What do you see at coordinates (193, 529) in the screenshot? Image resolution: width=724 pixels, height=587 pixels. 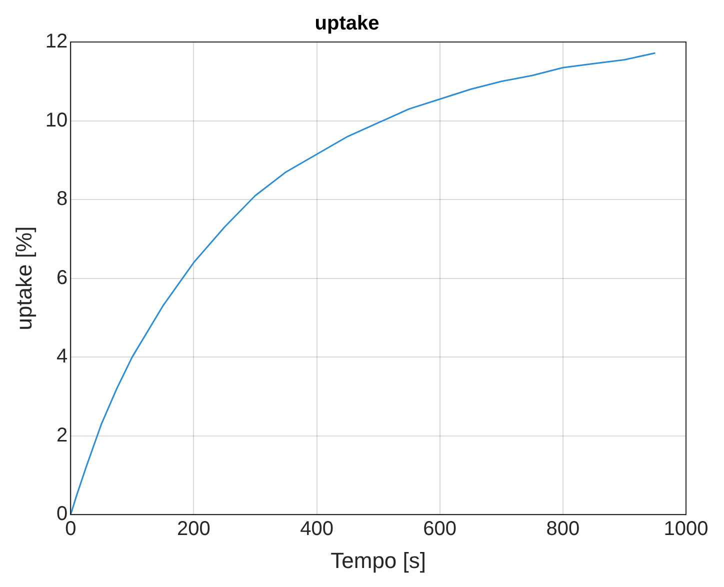 I see `x-tick-label: 200` at bounding box center [193, 529].